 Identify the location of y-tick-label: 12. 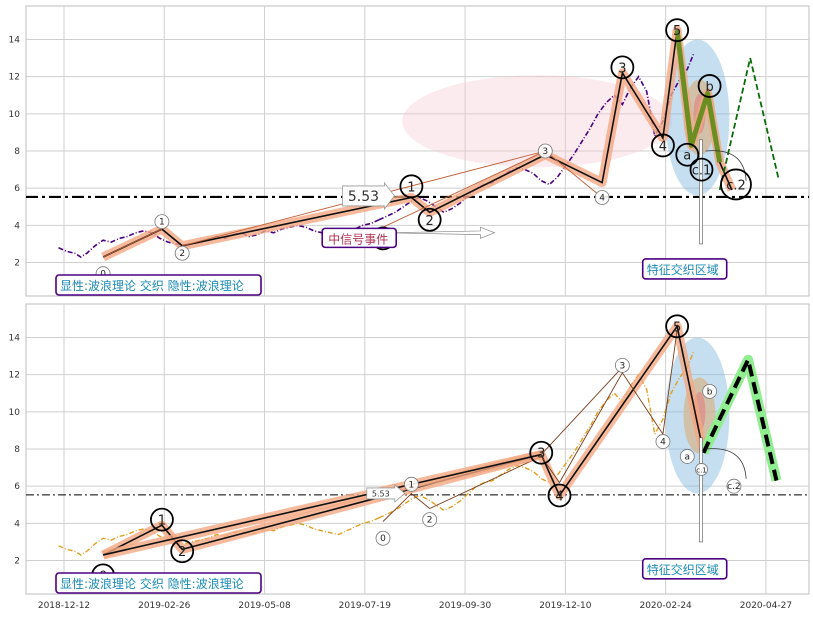
(14, 376).